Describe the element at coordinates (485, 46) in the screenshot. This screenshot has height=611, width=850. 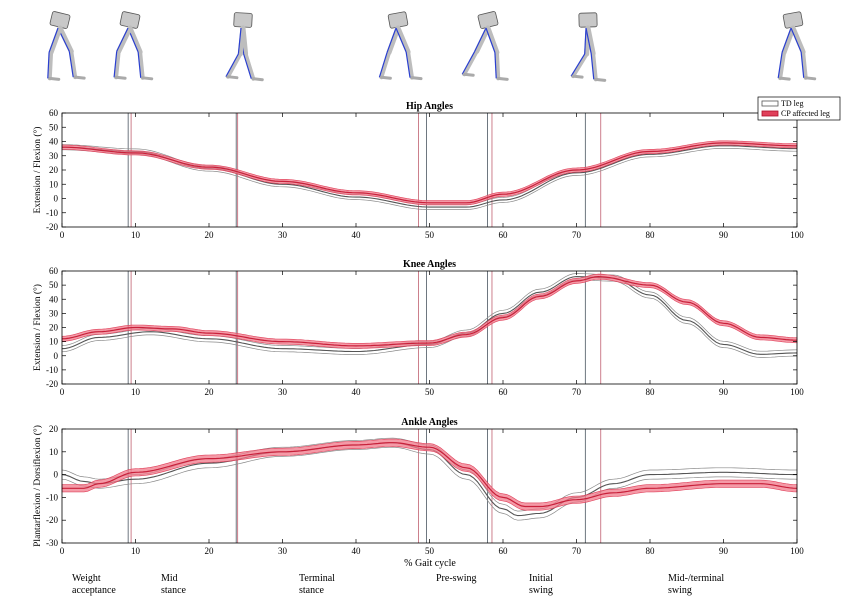
I see `leg-pose-5-icon` at that location.